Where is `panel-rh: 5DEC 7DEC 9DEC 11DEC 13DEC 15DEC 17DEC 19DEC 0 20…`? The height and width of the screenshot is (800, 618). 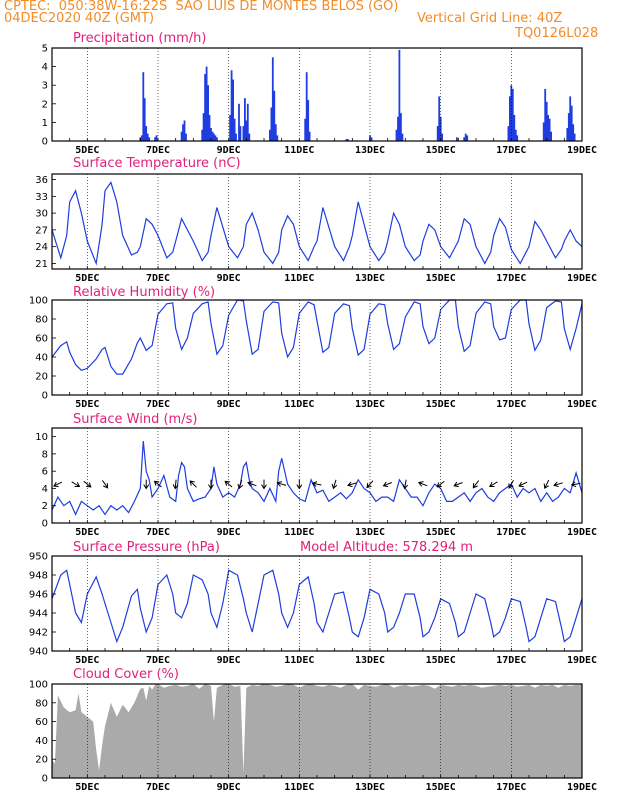
panel-rh: 5DEC 7DEC 9DEC 11DEC 13DEC 15DEC 17DEC 19DEC 0 20… is located at coordinates (313, 347).